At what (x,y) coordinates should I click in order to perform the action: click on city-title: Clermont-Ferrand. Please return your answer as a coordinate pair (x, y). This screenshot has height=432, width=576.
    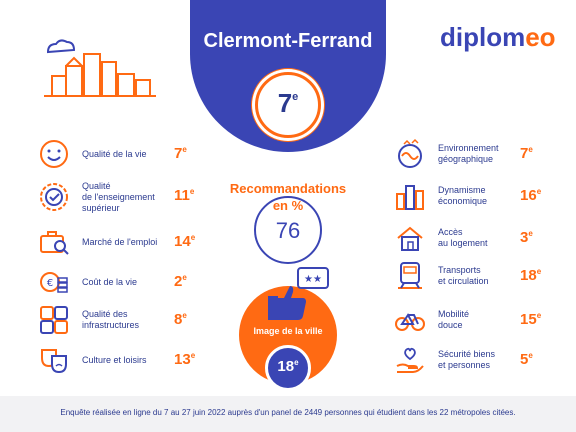
    Looking at the image, I should click on (288, 41).